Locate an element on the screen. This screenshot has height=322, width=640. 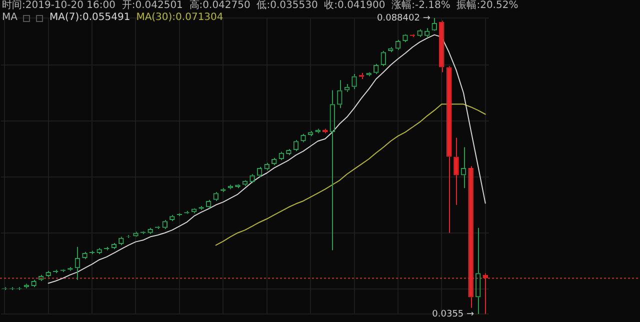
annotation: MA(7):0.055491 is located at coordinates (89, 18).